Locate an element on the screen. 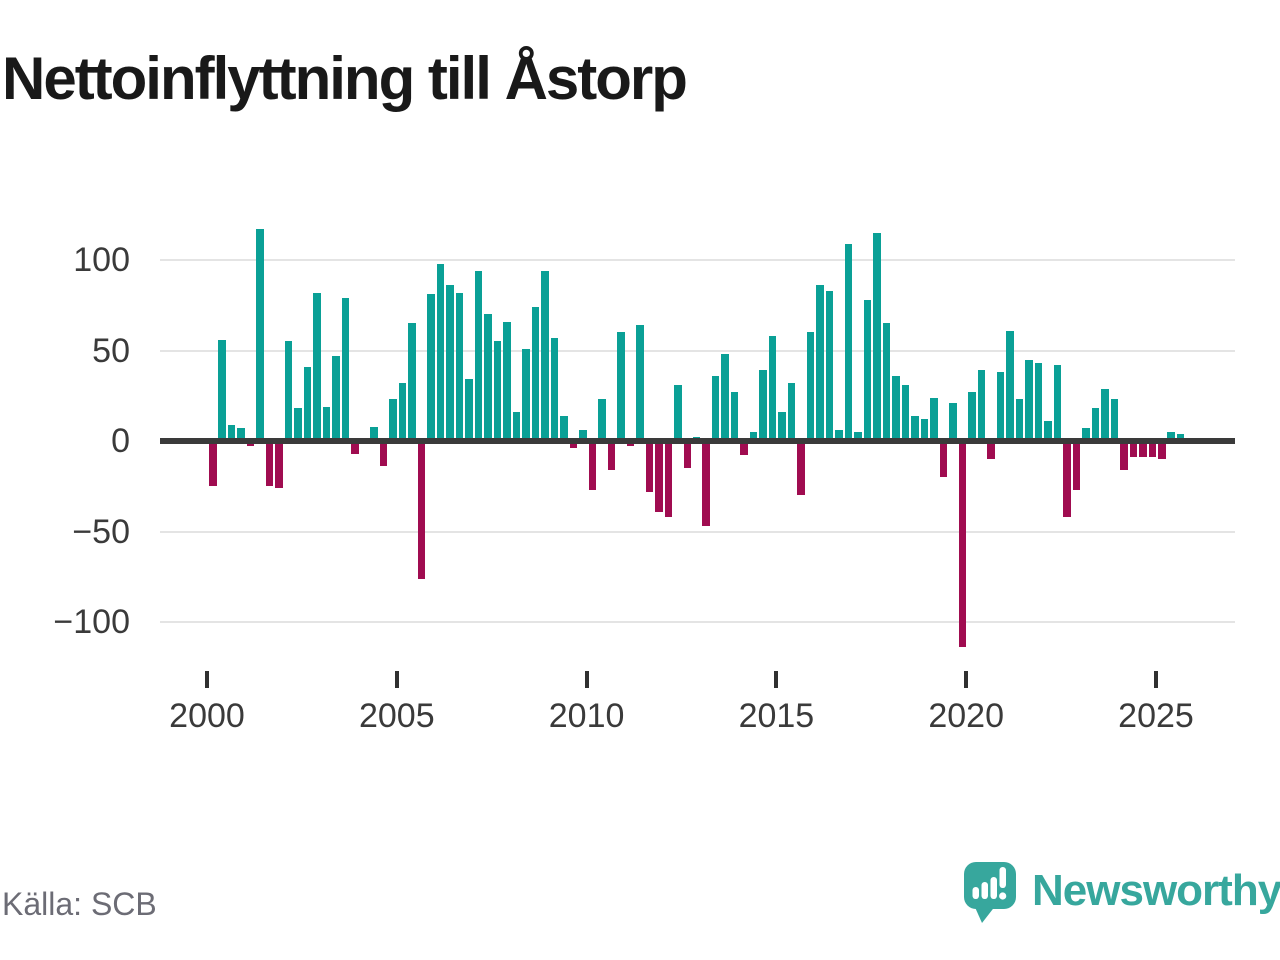 Image resolution: width=1280 pixels, height=960 pixels. gridline-y--100 is located at coordinates (697, 622).